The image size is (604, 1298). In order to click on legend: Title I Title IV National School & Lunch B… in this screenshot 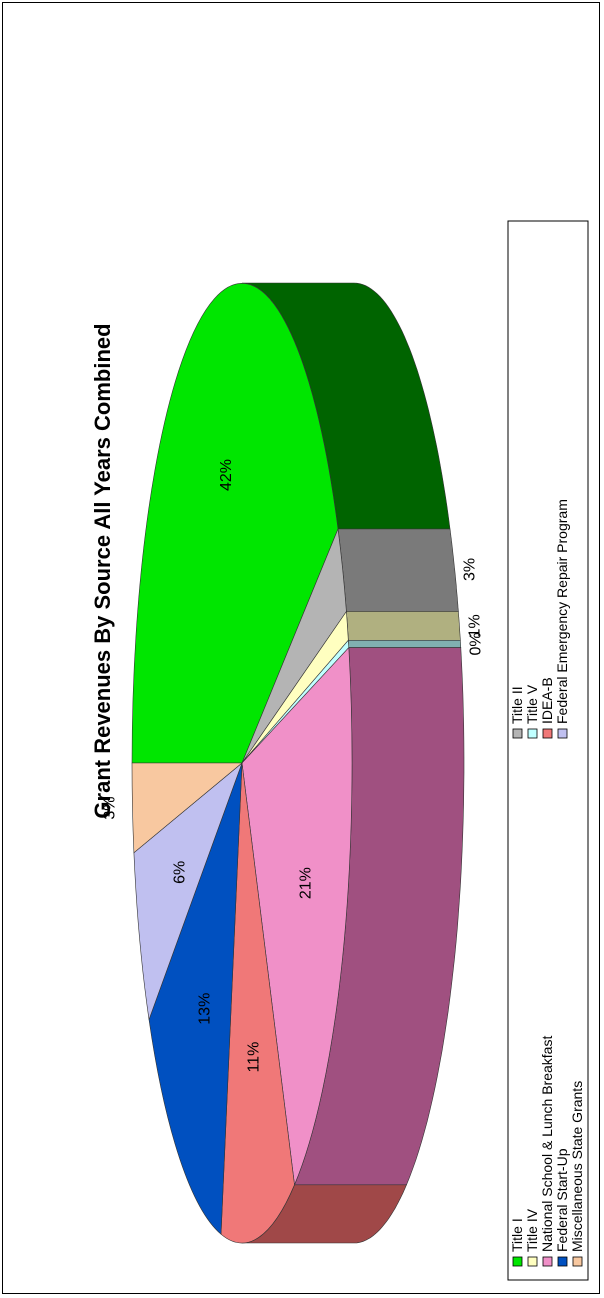, I will do `click(548, 750)`.